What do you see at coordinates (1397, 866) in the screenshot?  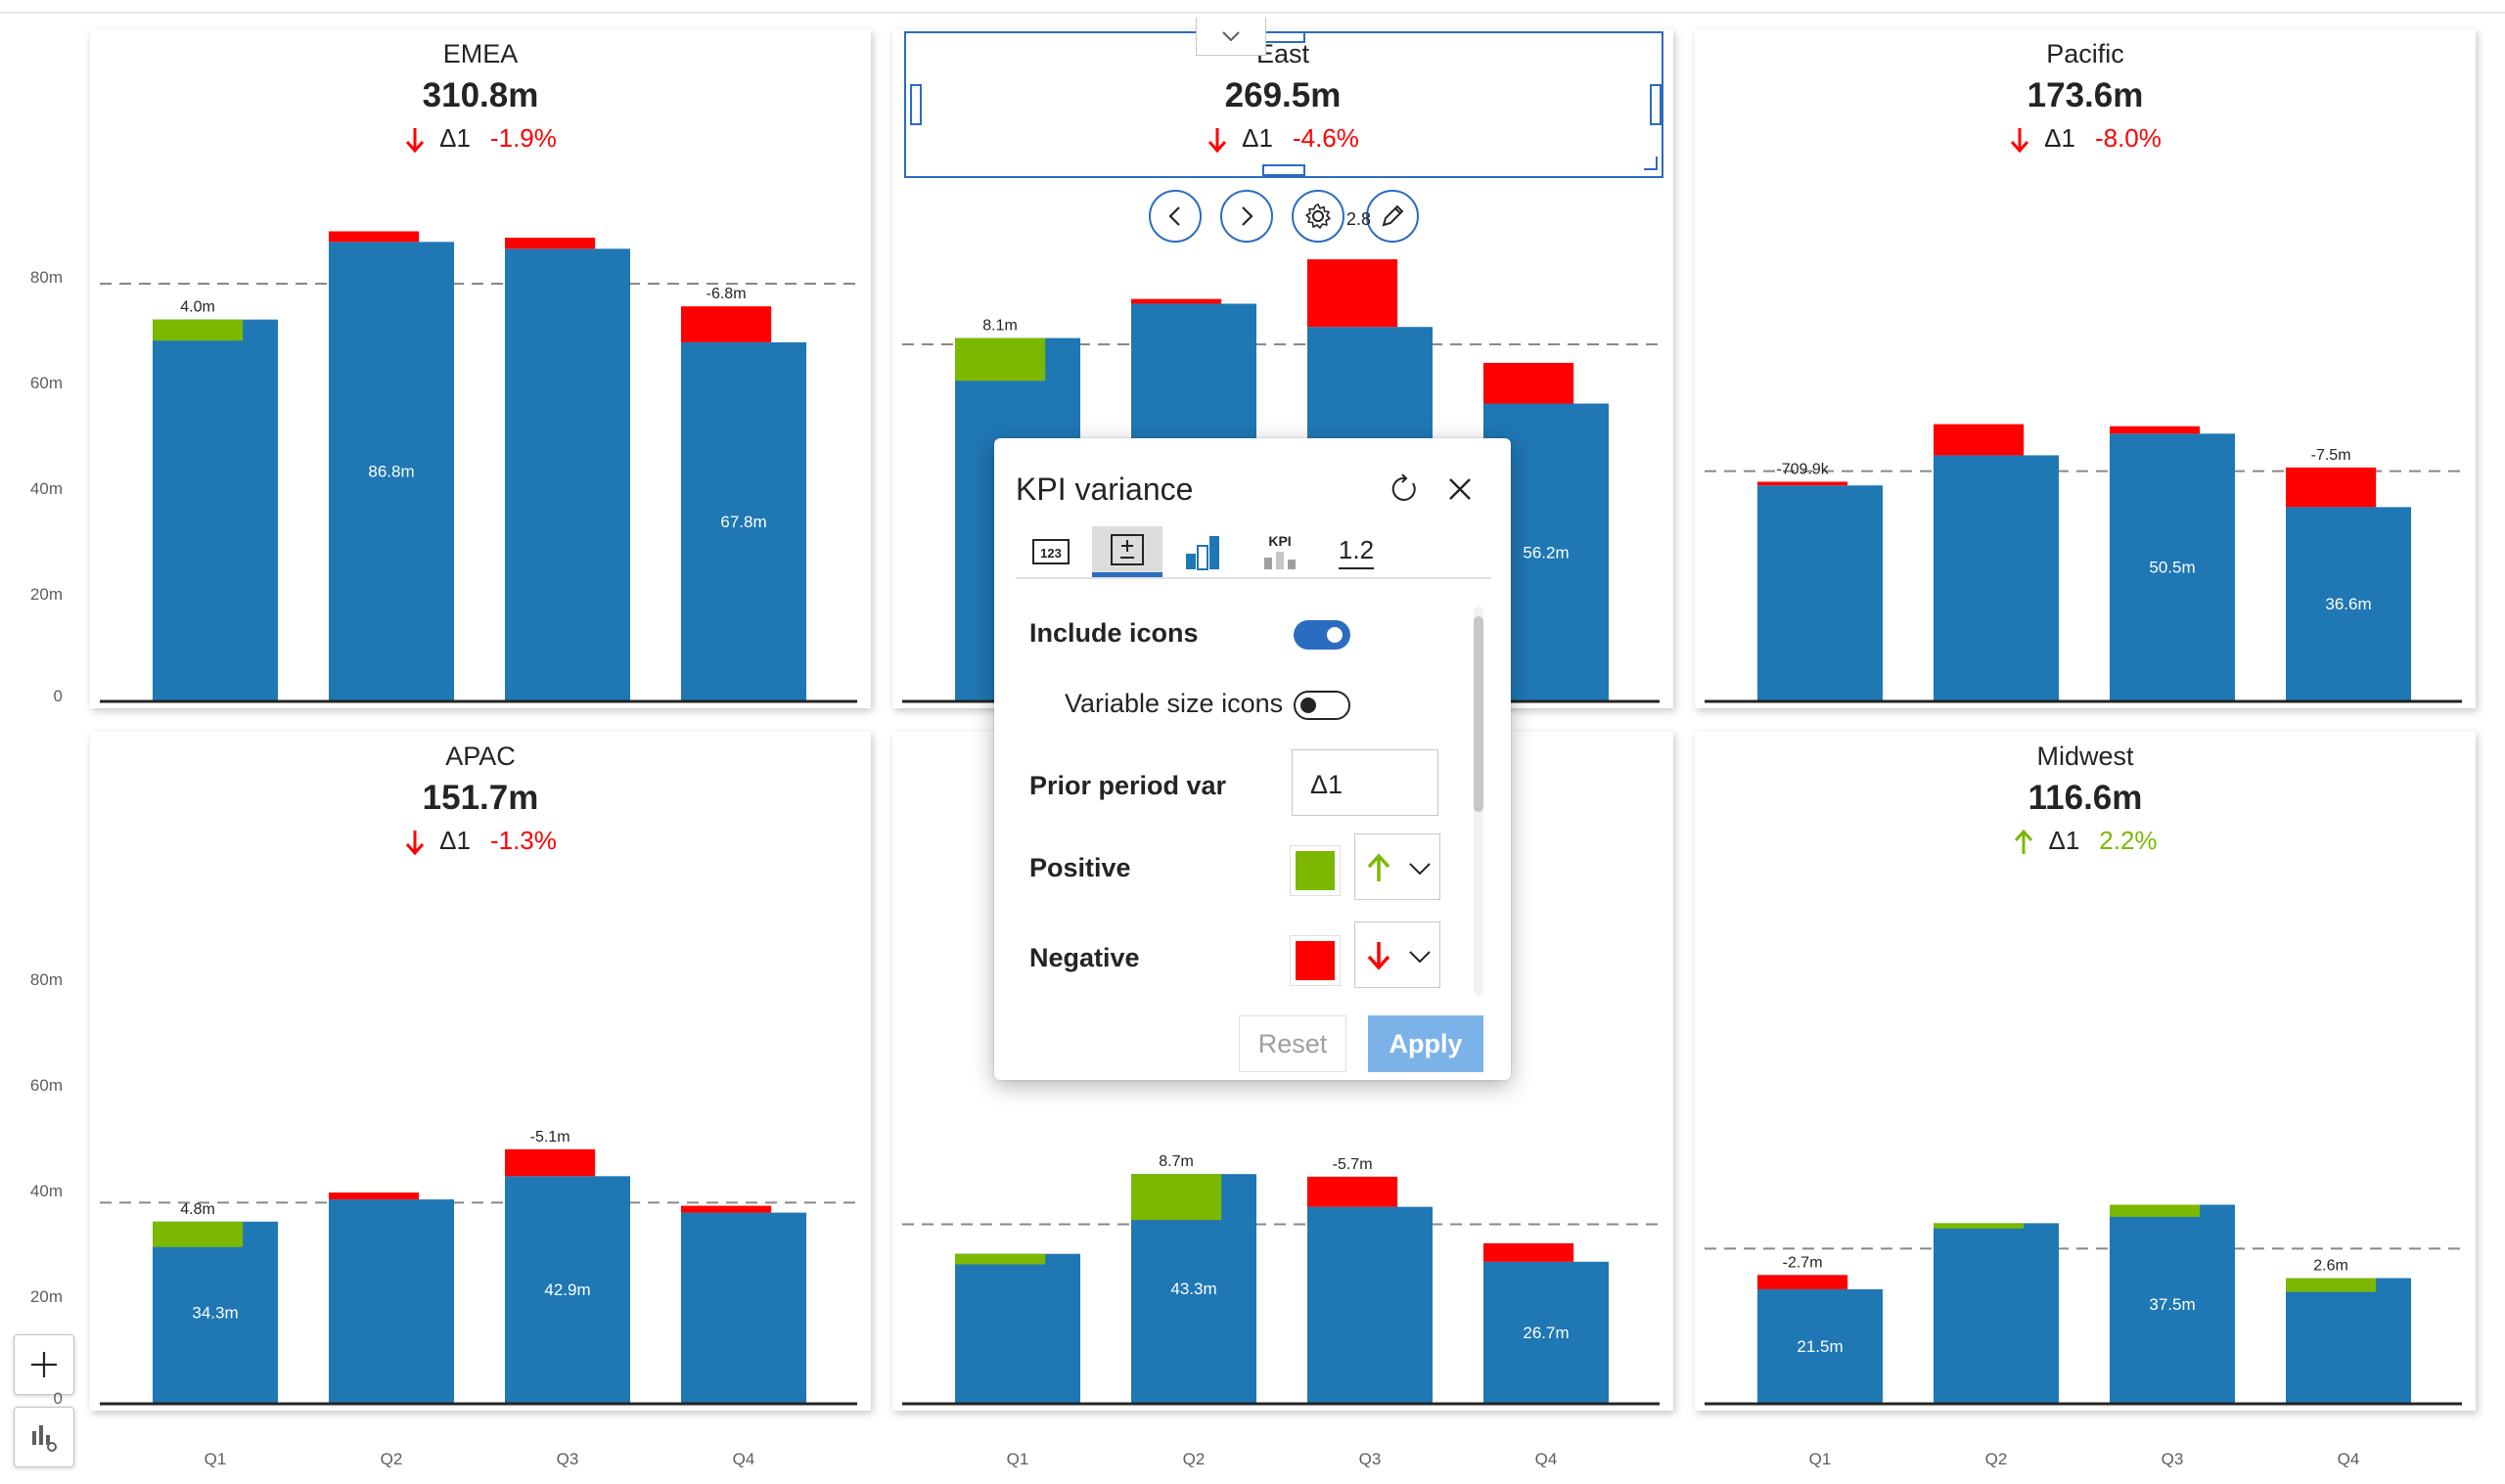 I see `positive-icon-select` at bounding box center [1397, 866].